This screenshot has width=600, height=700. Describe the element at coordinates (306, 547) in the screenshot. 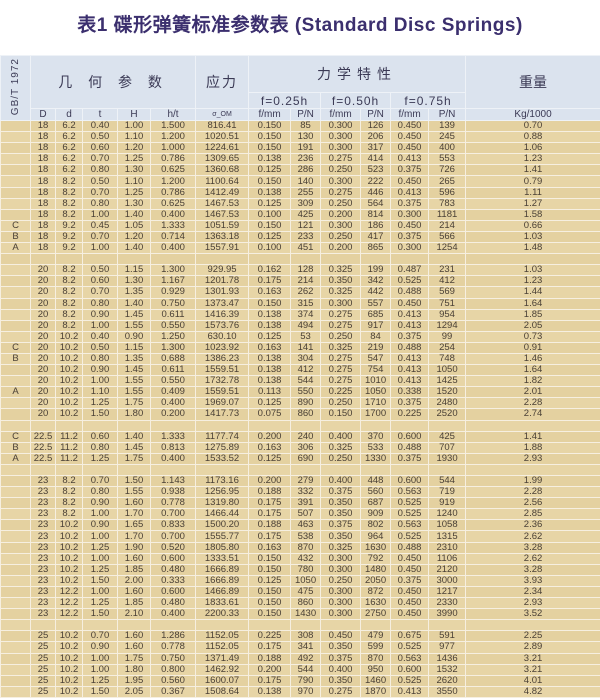

I see `cell-p1: 870` at that location.